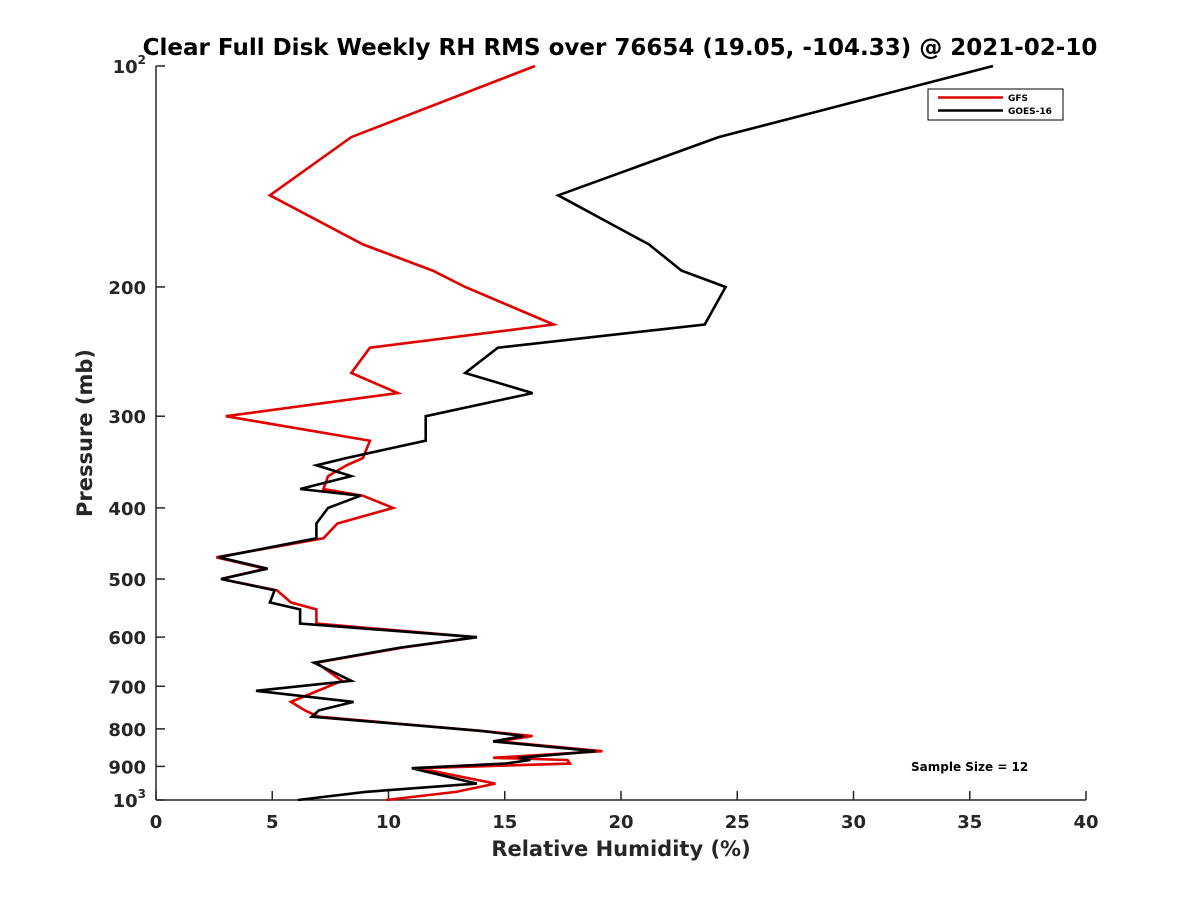 Image resolution: width=1200 pixels, height=900 pixels. What do you see at coordinates (142, 60) in the screenshot?
I see `y-tick-exponent: 2` at bounding box center [142, 60].